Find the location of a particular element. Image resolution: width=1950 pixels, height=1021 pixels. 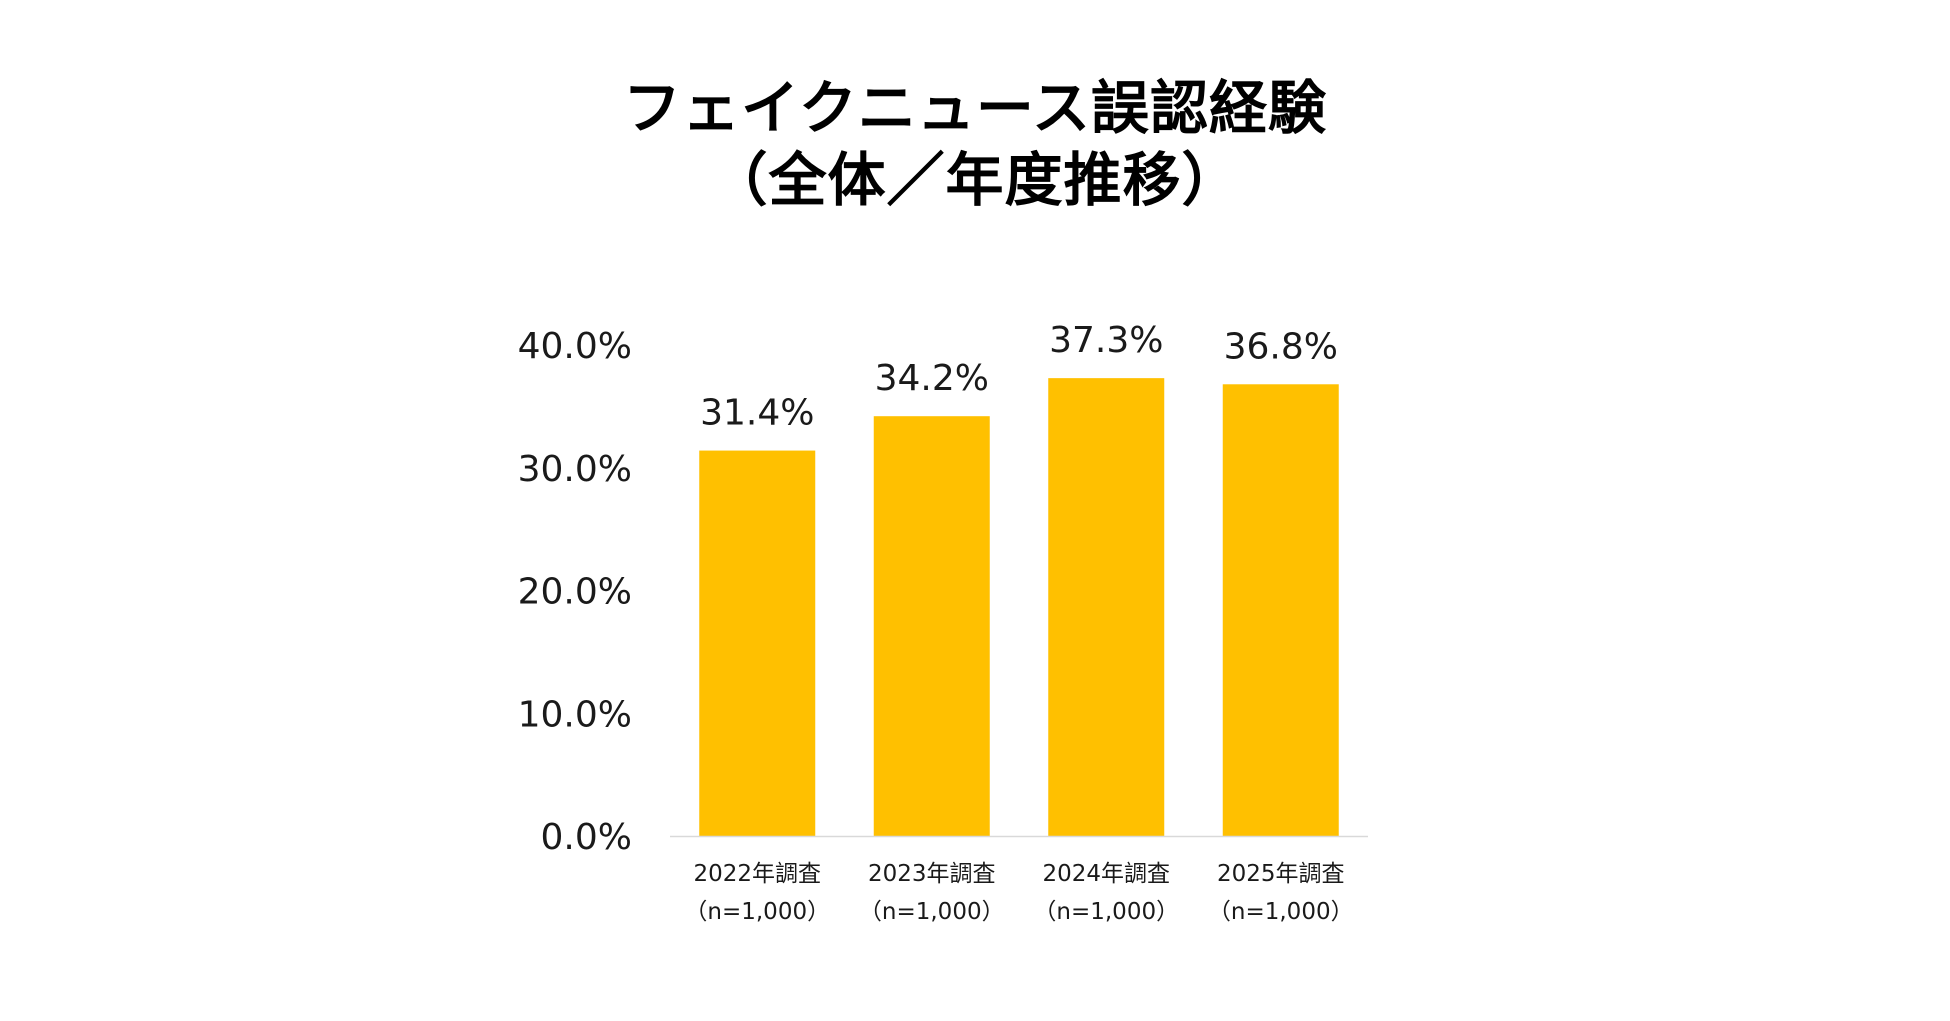

y-axis: 0.0% 10.0% 20.0% 30.0% 40.0% is located at coordinates (575, 592).